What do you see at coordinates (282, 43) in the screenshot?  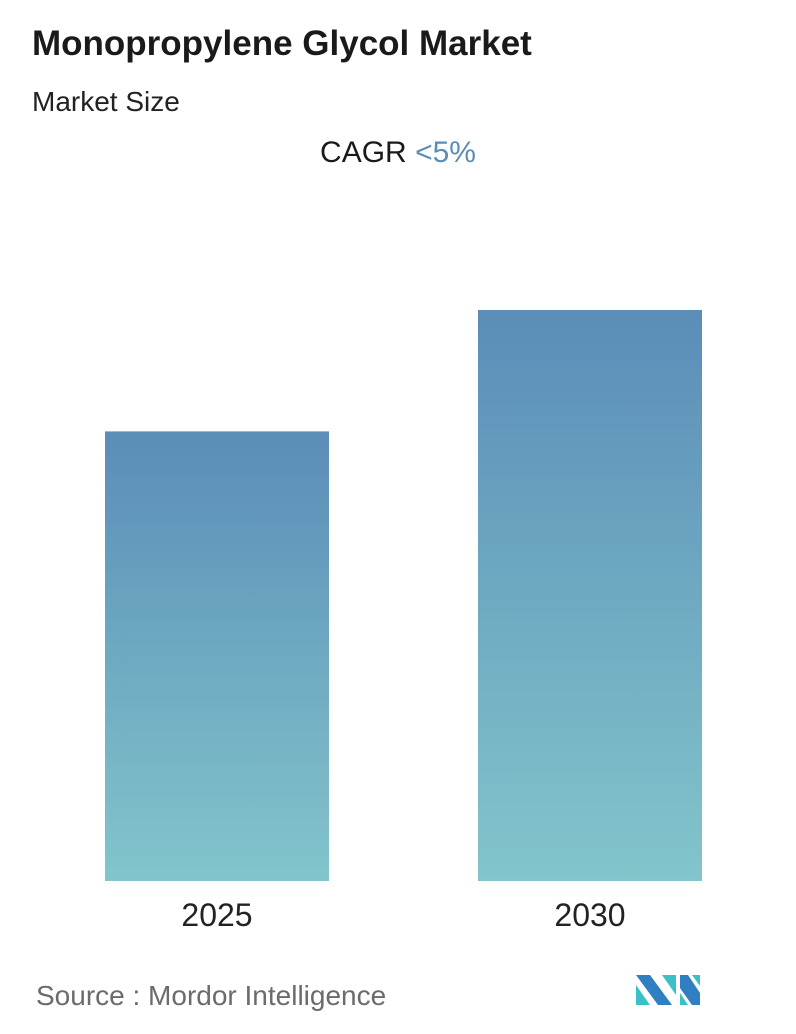 I see `chart-title: Monopropylene Glycol Market` at bounding box center [282, 43].